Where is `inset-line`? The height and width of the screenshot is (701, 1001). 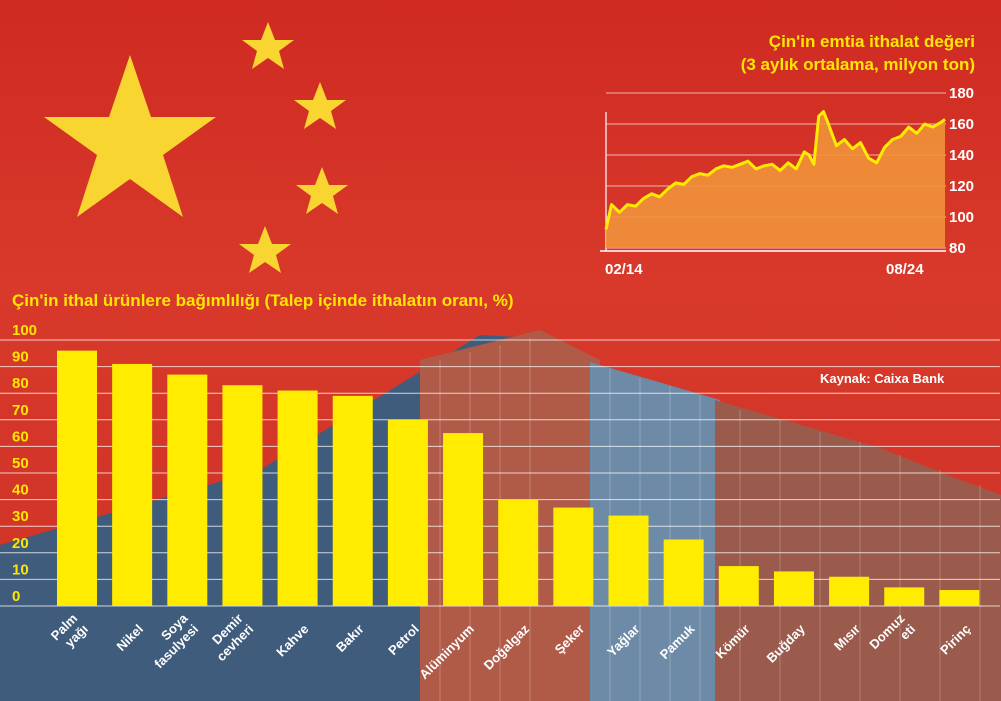 inset-line is located at coordinates (775, 170).